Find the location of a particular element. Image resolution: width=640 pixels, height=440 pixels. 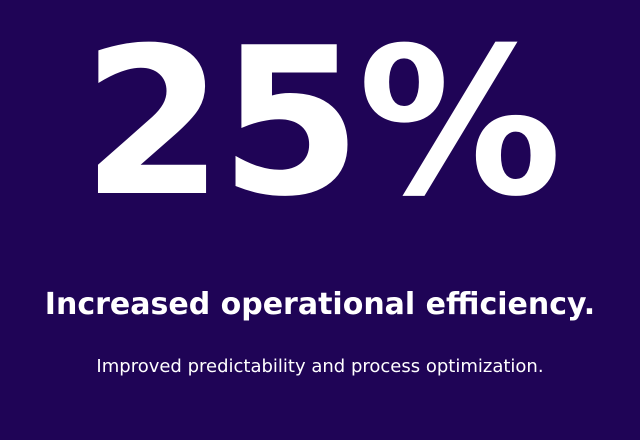

stat-headline: Increased operational efficiency. is located at coordinates (320, 304).